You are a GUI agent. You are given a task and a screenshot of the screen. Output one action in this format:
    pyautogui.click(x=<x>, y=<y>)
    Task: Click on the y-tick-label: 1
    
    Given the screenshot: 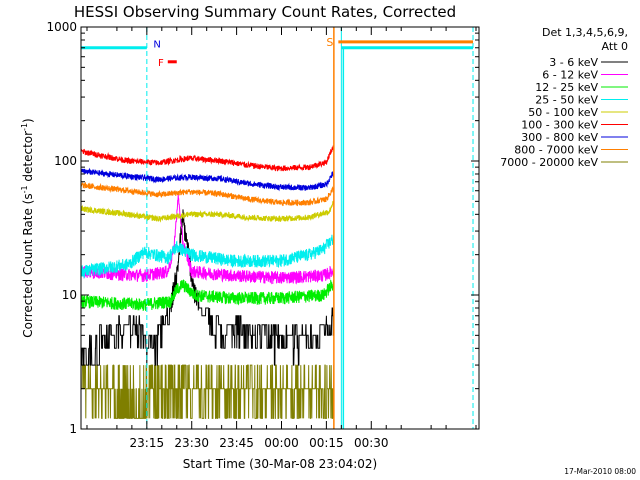 What is the action you would take?
    pyautogui.click(x=73, y=429)
    